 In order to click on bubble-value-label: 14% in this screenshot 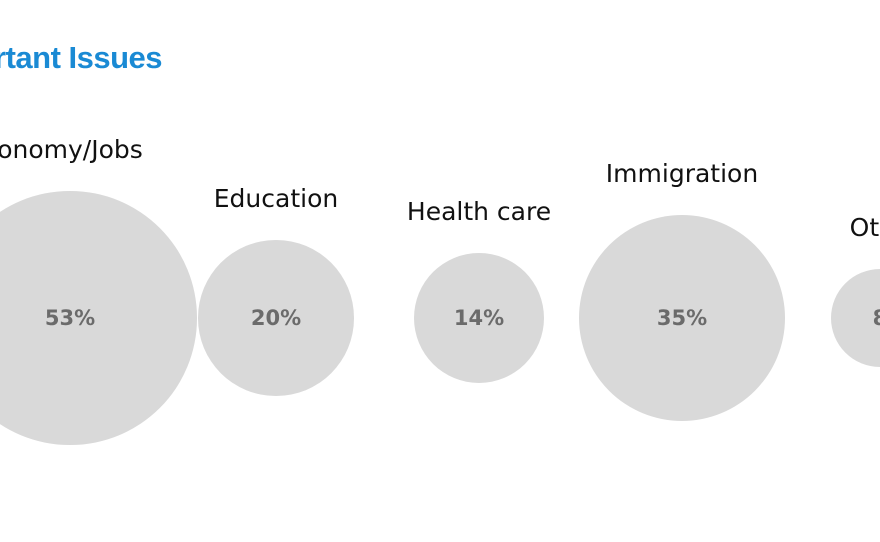, I will do `click(479, 317)`.